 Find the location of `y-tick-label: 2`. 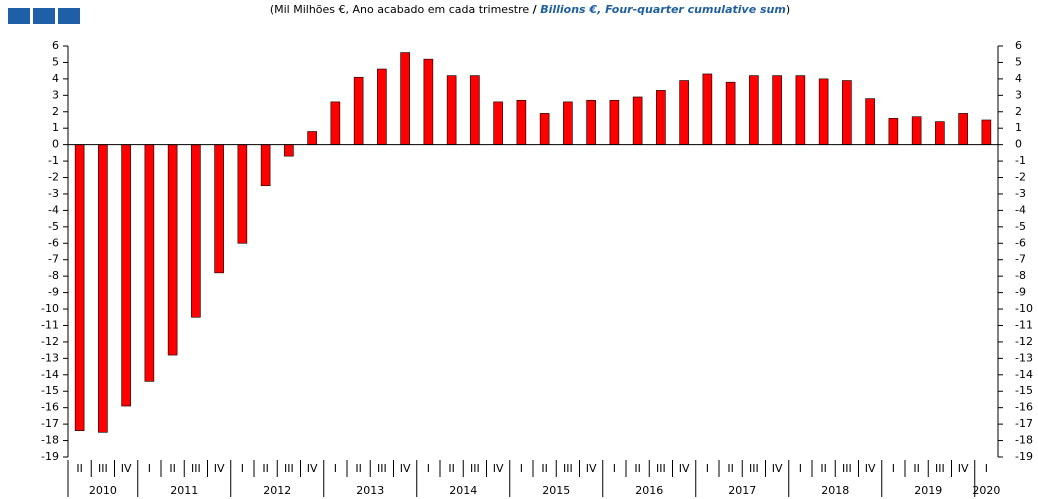

y-tick-label: 2 is located at coordinates (55, 111).